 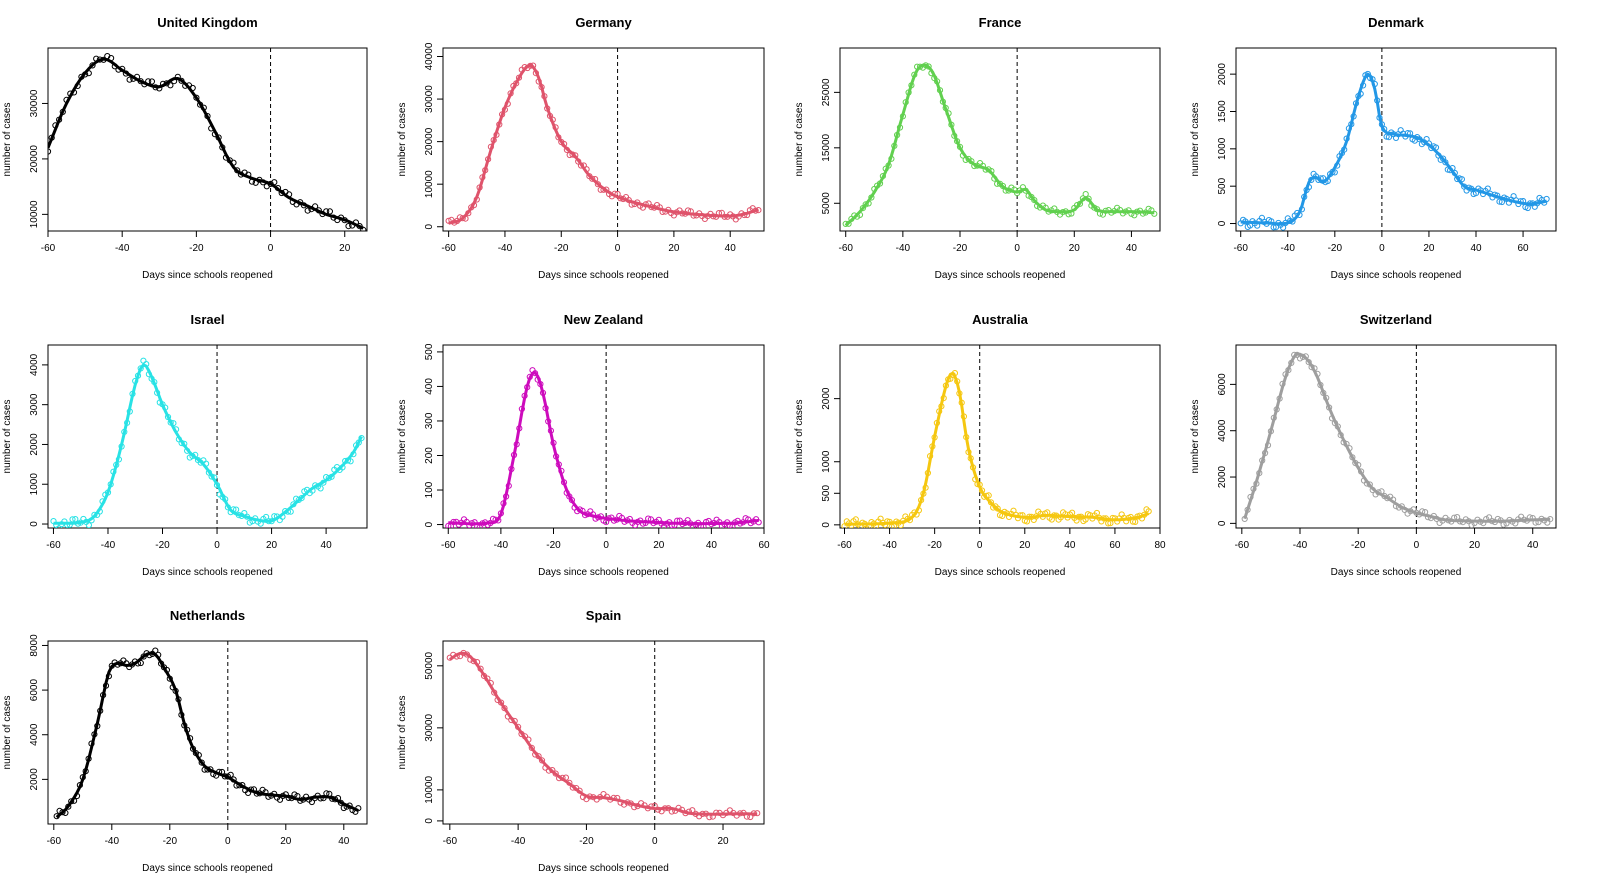 What do you see at coordinates (826, 203) in the screenshot?
I see `y-tick-label: 5000` at bounding box center [826, 203].